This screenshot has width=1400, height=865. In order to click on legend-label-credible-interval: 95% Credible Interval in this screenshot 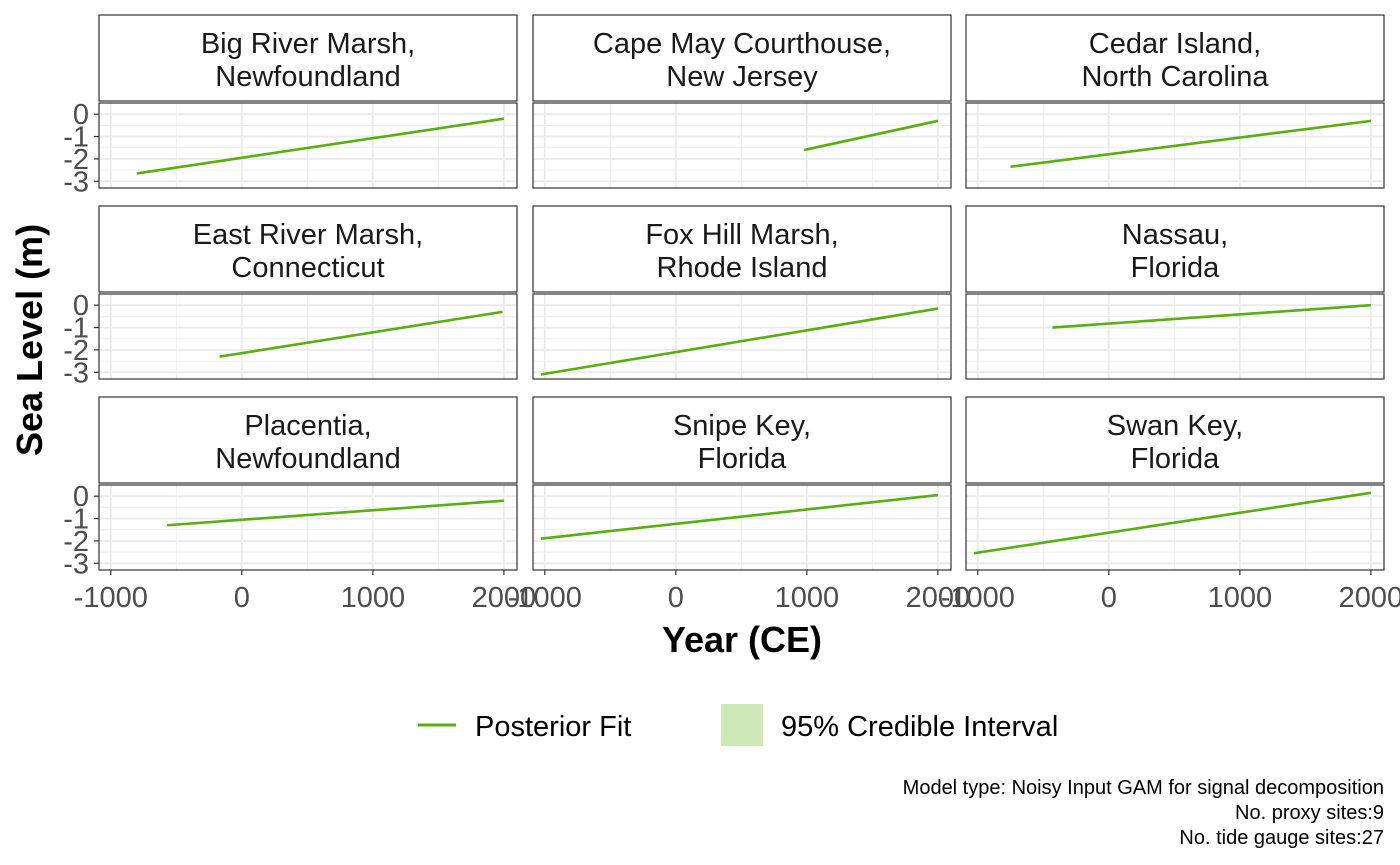, I will do `click(919, 727)`.